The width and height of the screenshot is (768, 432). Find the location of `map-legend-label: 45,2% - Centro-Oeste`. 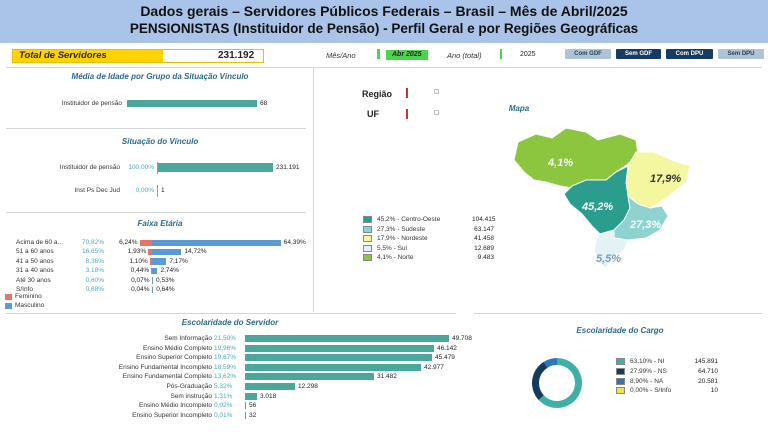

map-legend-label: 45,2% - Centro-Oeste is located at coordinates (409, 219).